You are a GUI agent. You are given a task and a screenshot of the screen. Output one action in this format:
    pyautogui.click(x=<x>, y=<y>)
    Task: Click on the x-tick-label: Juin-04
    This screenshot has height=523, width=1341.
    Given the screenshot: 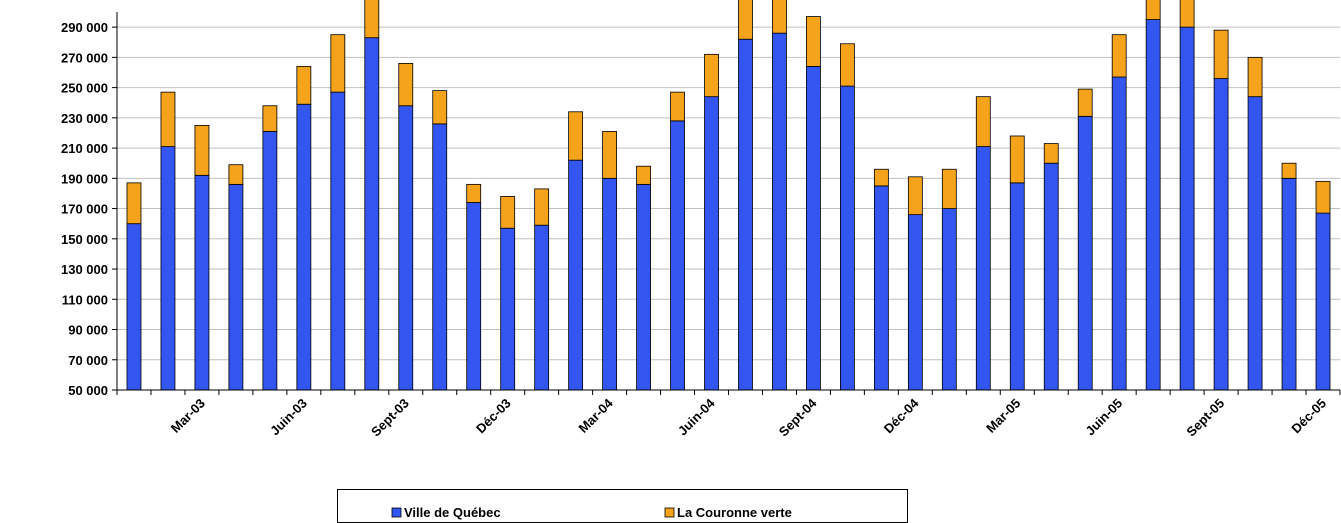 What is the action you would take?
    pyautogui.click(x=696, y=416)
    